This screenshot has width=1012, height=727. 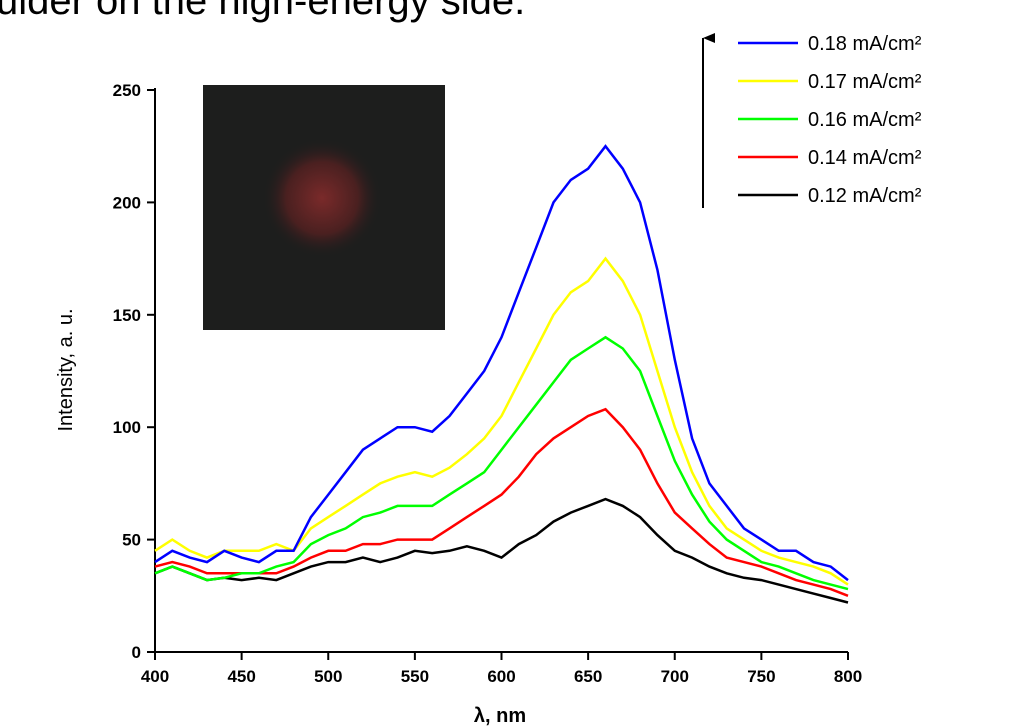 What do you see at coordinates (865, 196) in the screenshot?
I see `legend-label: 0.12 mA/cm²` at bounding box center [865, 196].